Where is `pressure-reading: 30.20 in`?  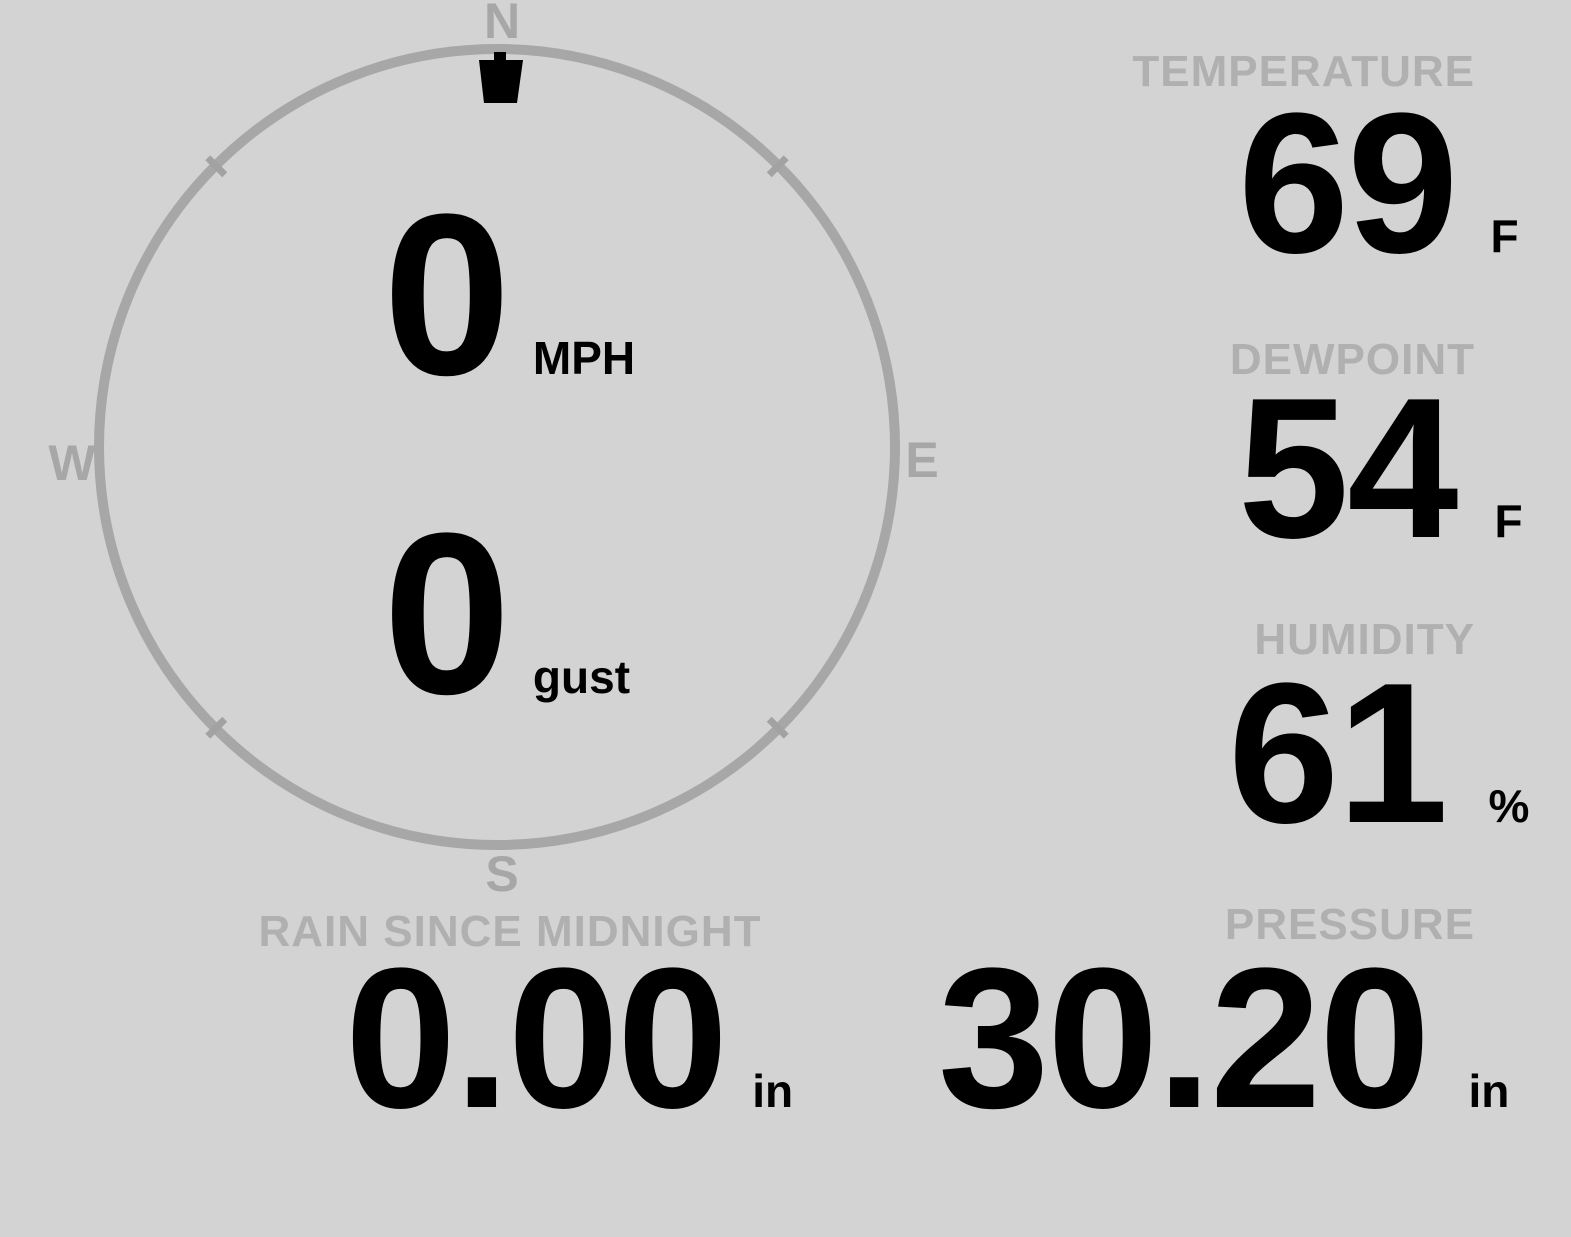
pressure-reading: 30.20 in is located at coordinates (1223, 1039).